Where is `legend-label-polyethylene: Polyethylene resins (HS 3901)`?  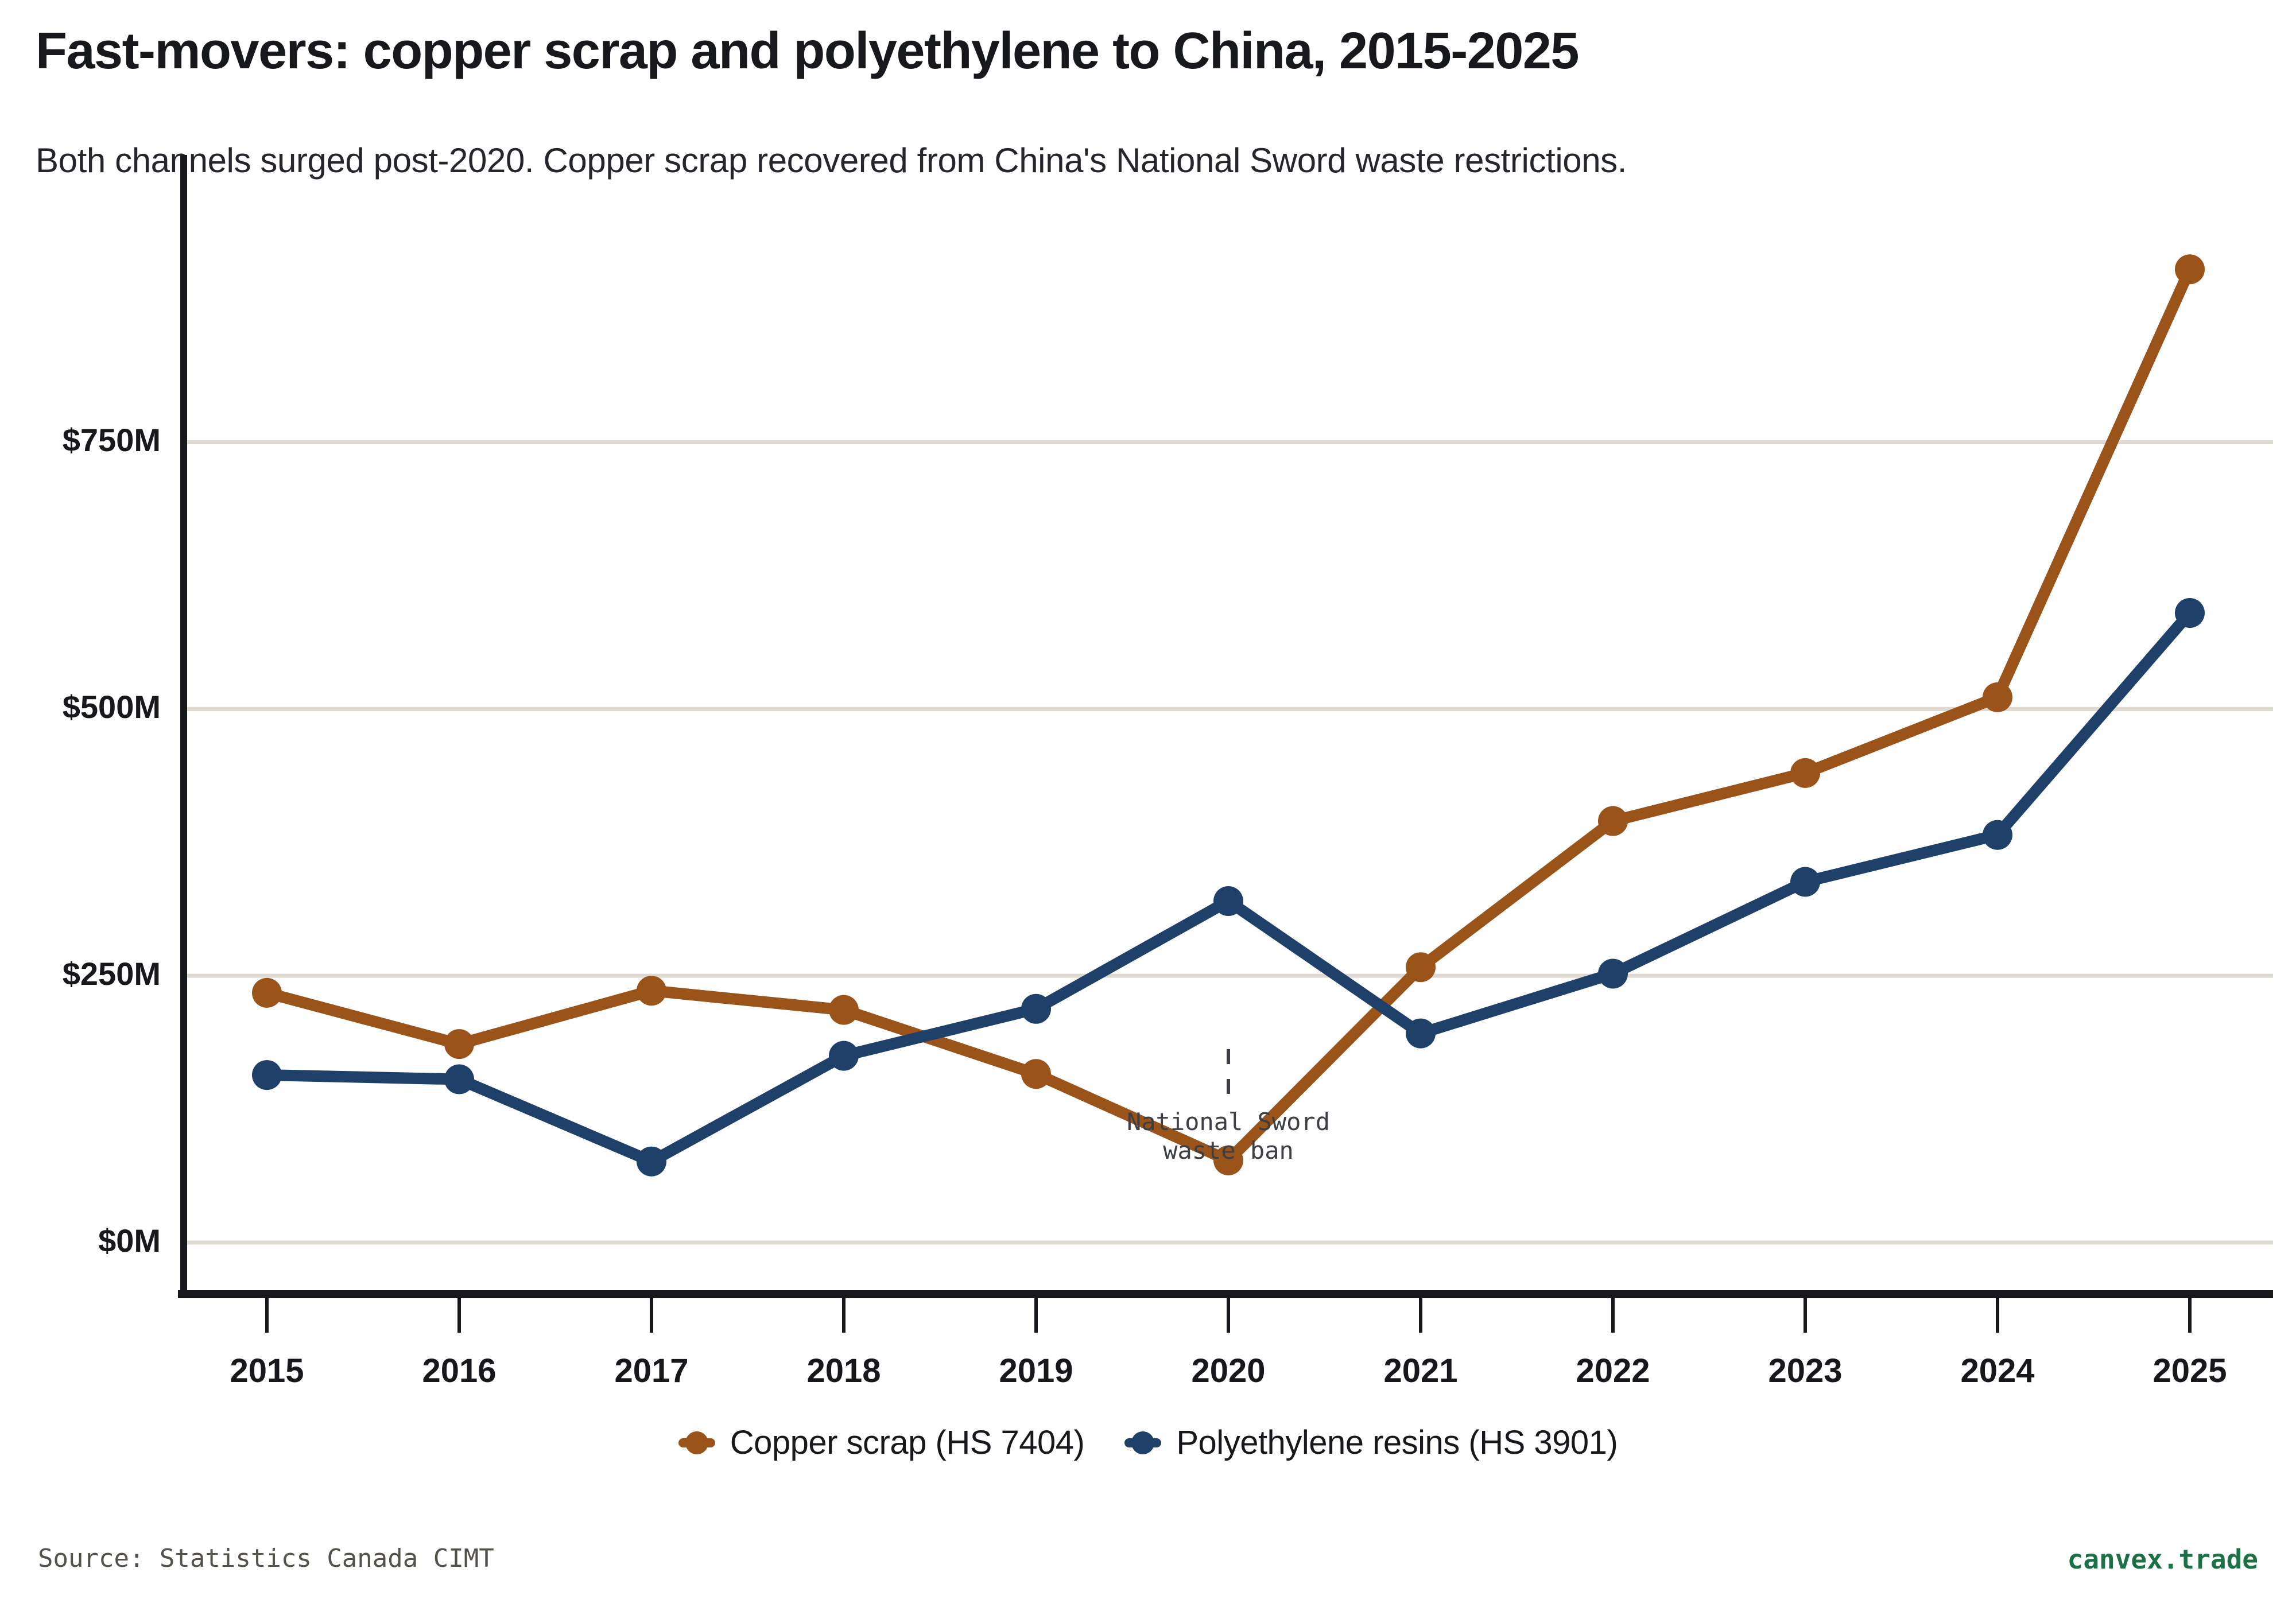
legend-label-polyethylene: Polyethylene resins (HS 3901) is located at coordinates (1397, 1442).